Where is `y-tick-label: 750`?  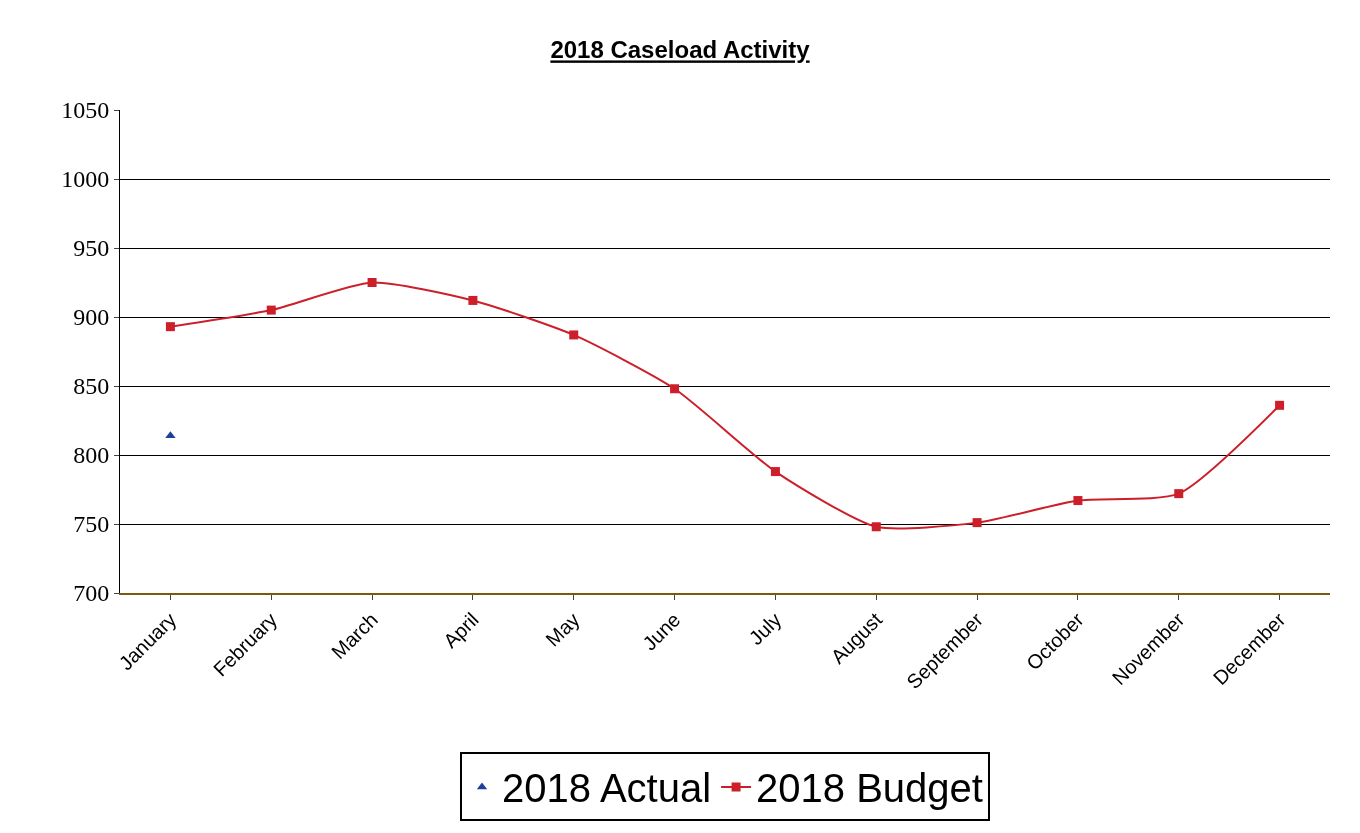 y-tick-label: 750 is located at coordinates (91, 524).